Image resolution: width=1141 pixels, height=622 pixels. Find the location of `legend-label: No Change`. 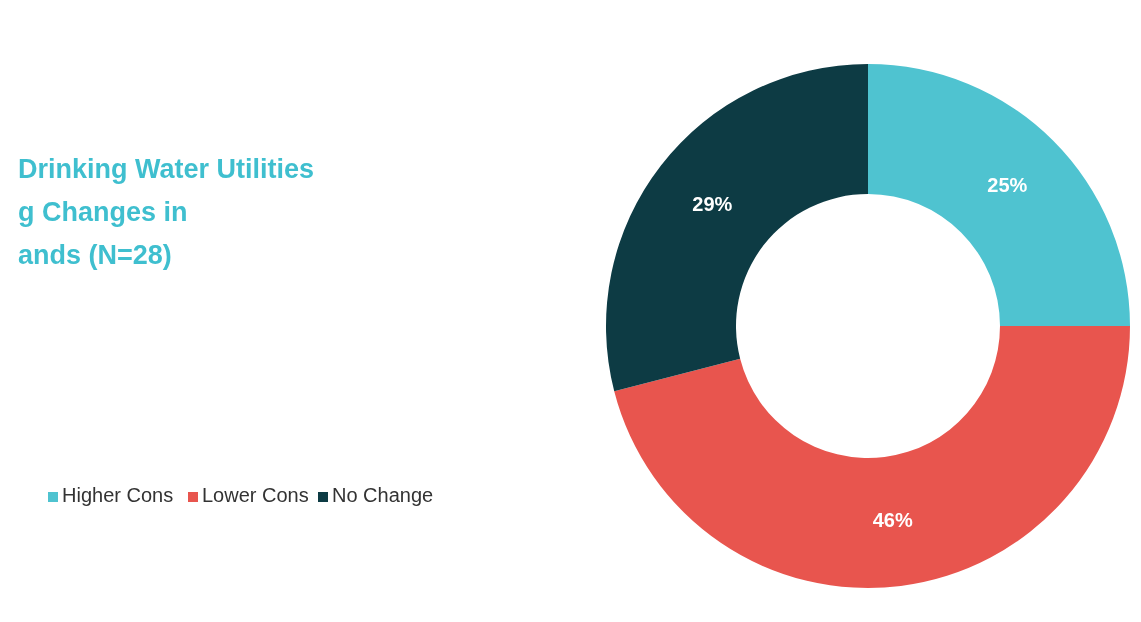

legend-label: No Change is located at coordinates (383, 495).